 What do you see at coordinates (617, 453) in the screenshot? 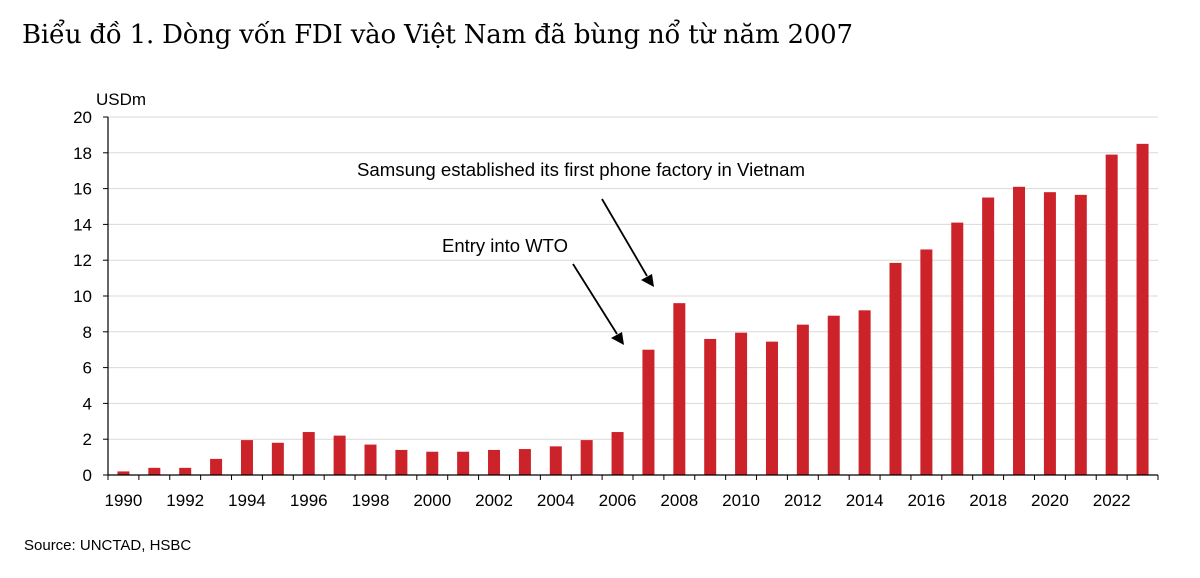
I see `bar-2006` at bounding box center [617, 453].